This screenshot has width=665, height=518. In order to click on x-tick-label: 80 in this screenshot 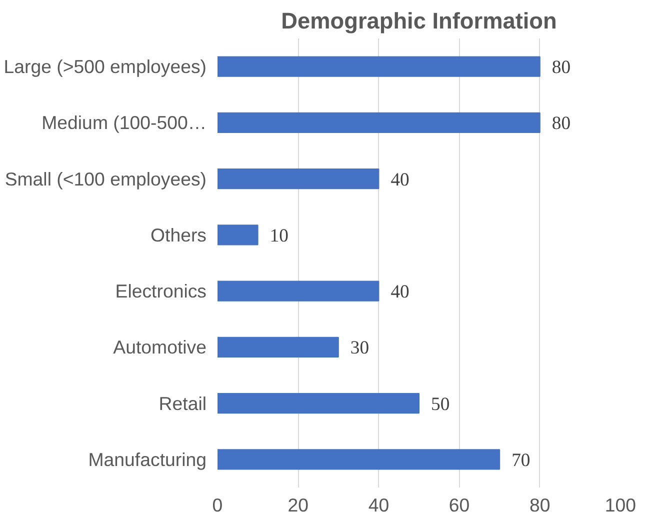, I will do `click(540, 505)`.